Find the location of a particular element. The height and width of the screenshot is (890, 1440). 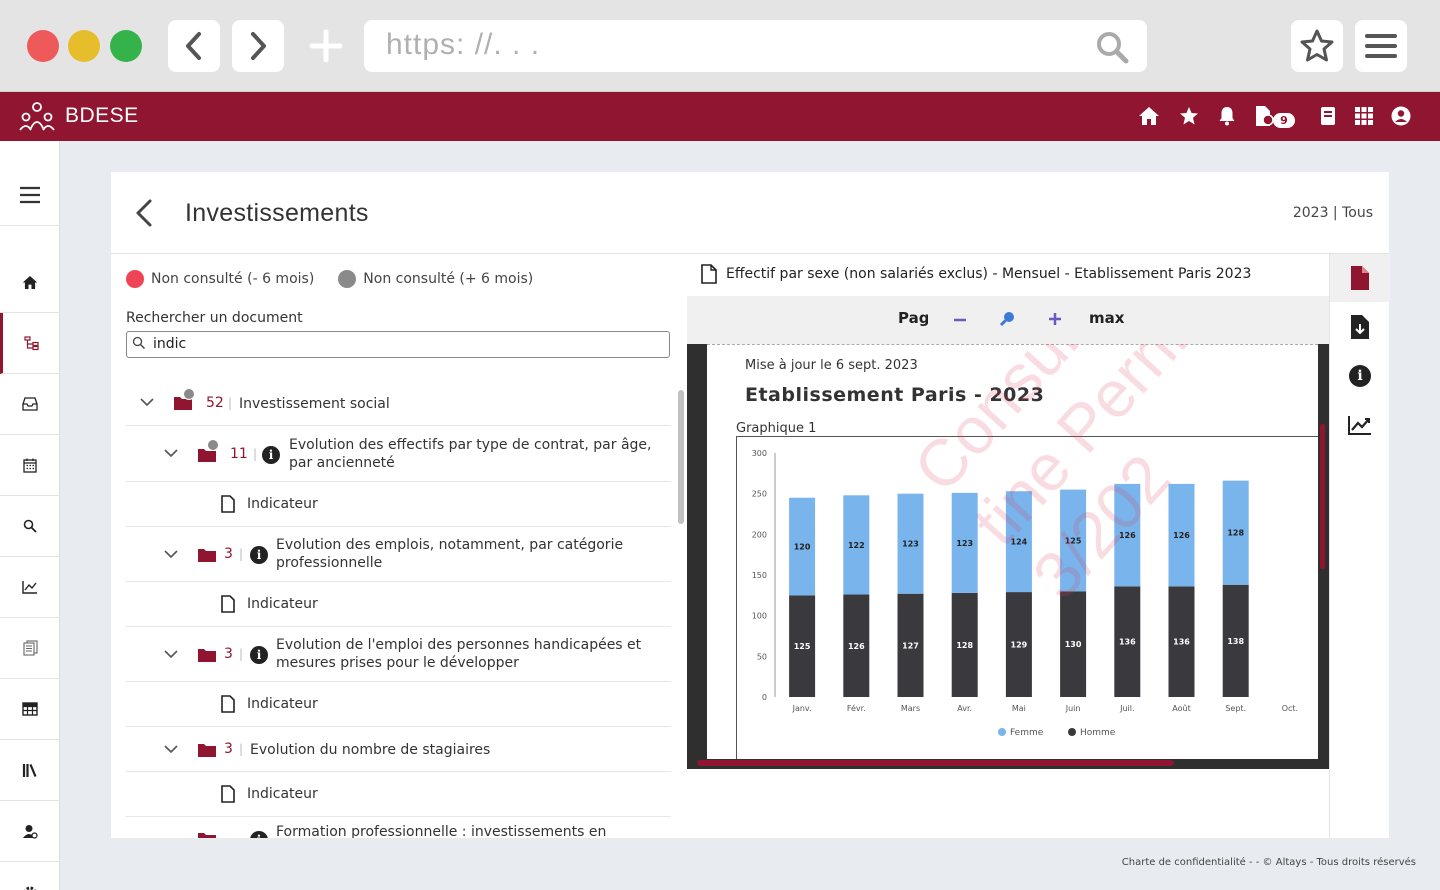

x-tick-label: Sept. is located at coordinates (1235, 708).